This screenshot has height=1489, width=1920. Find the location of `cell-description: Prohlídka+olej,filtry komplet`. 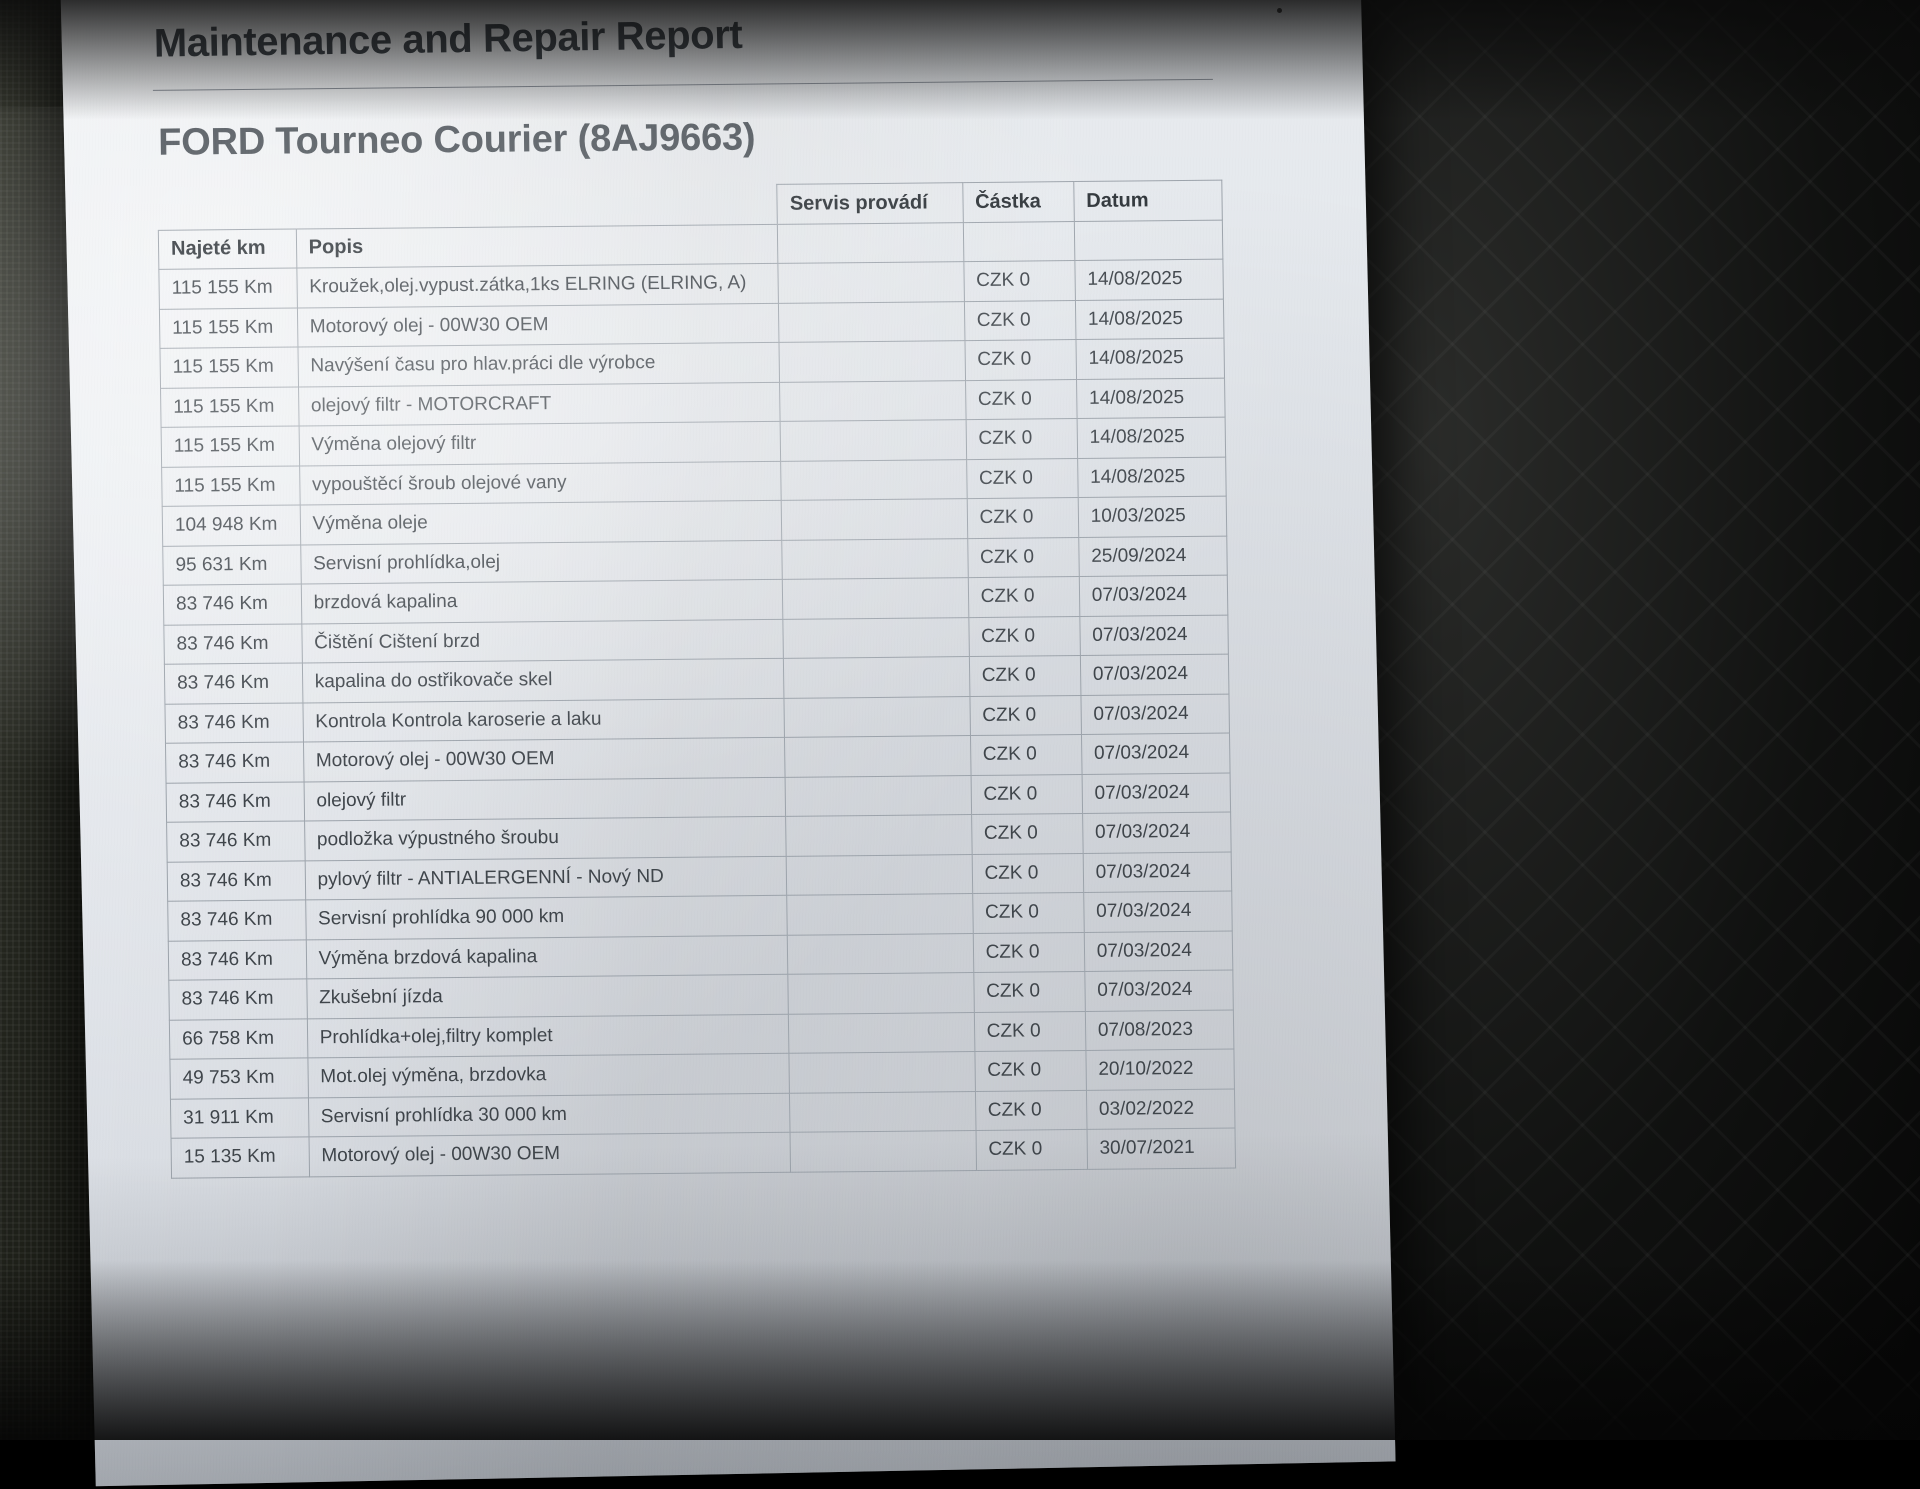

cell-description: Prohlídka+olej,filtry komplet is located at coordinates (548, 1036).